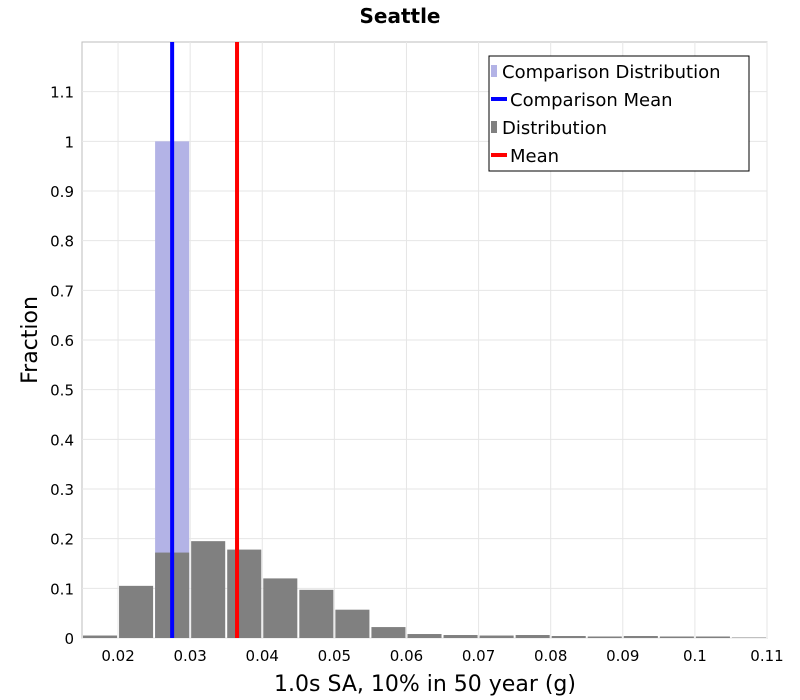  What do you see at coordinates (425, 684) in the screenshot?
I see `x-axis-title: 1.0s SA, 10% in 50 year (g)` at bounding box center [425, 684].